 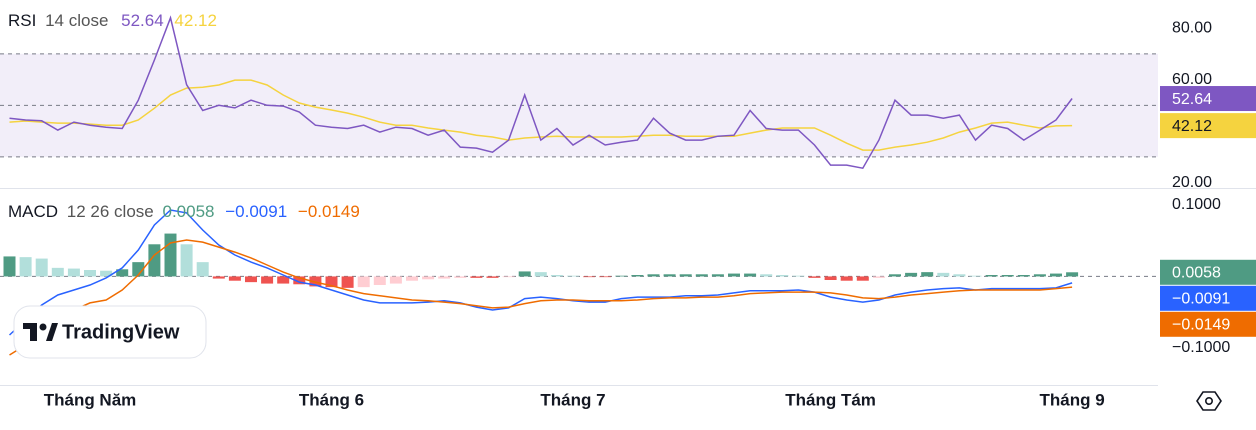 I want to click on macd-header: MACD 12 26 close 0.0058 −0.0091 −0.0149, so click(x=184, y=211).